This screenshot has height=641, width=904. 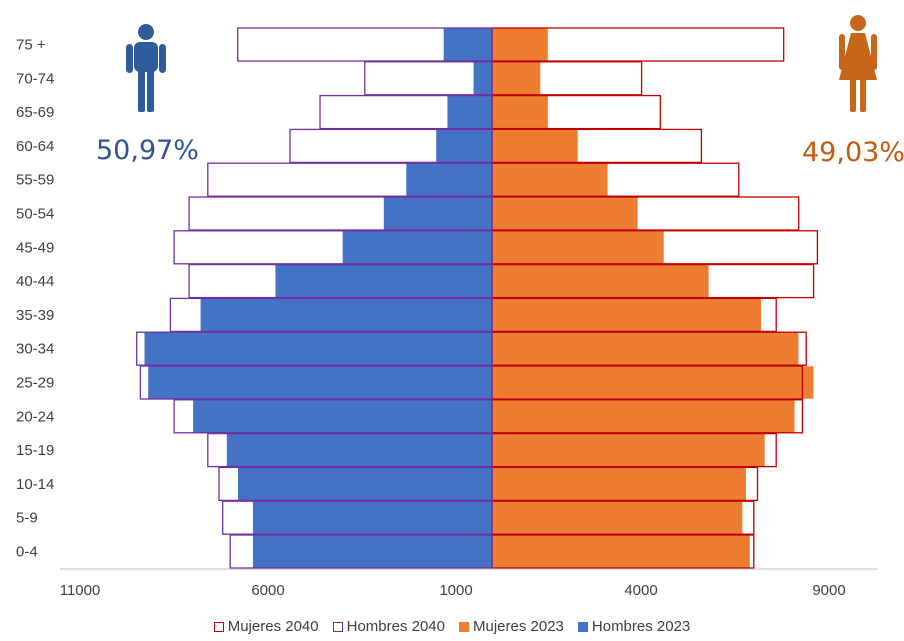 I want to click on x-tick-label: 9000, so click(x=828, y=590).